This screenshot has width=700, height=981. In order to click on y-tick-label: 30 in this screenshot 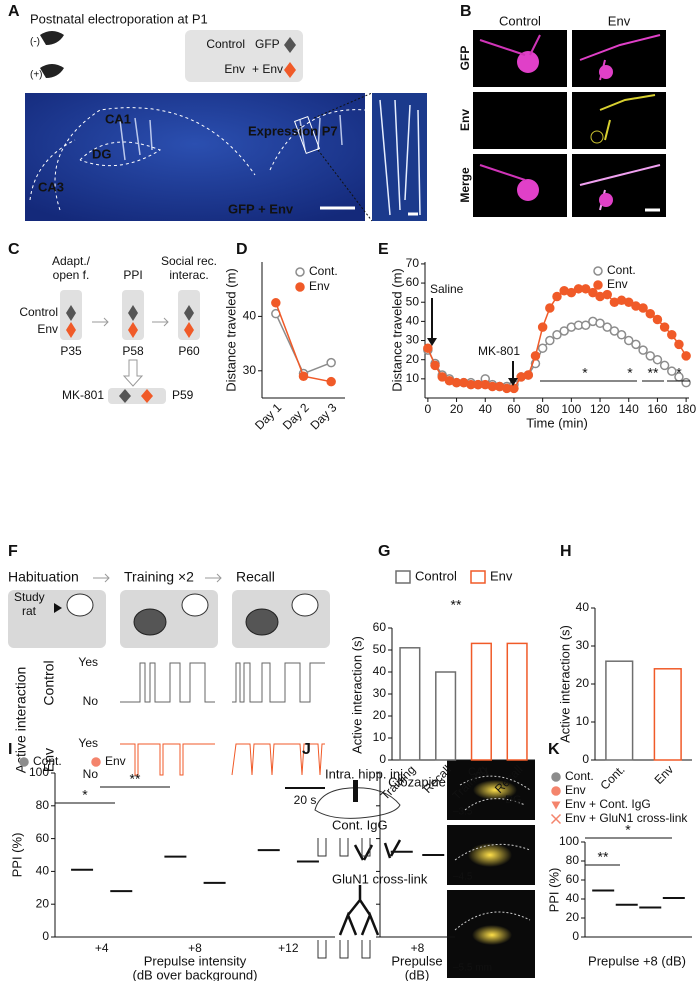, I will do `click(380, 693)`.